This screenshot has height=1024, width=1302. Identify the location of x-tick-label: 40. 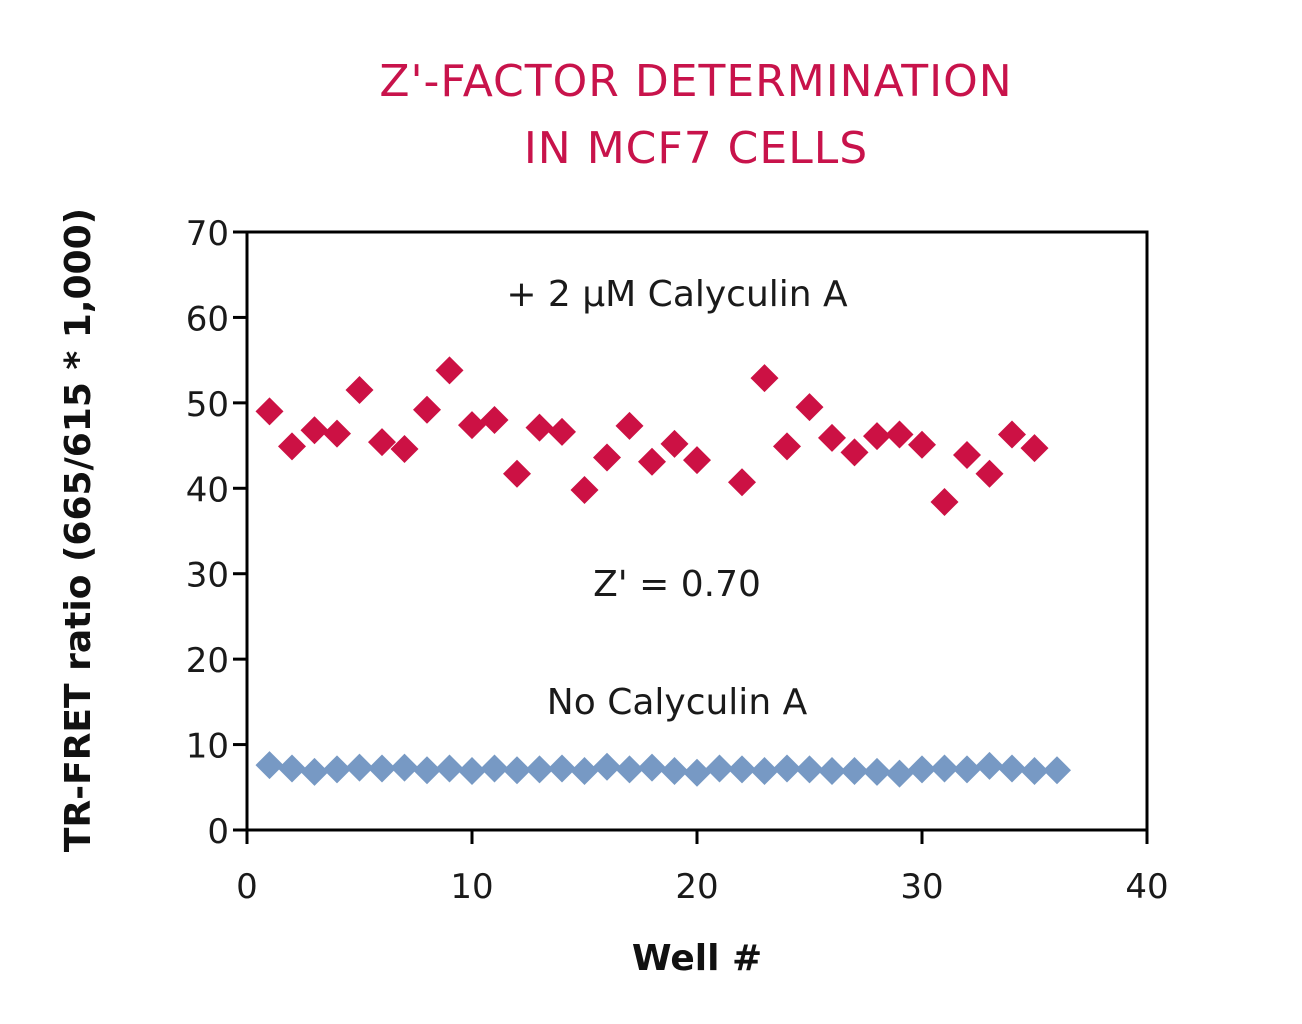
(1146, 887).